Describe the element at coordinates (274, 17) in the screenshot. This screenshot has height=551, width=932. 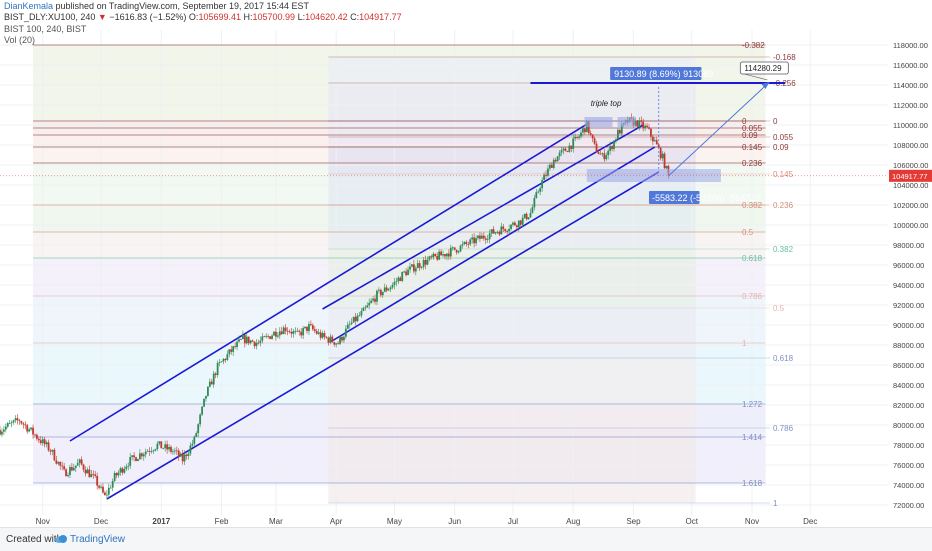
I see `high-value: 105700.99` at that location.